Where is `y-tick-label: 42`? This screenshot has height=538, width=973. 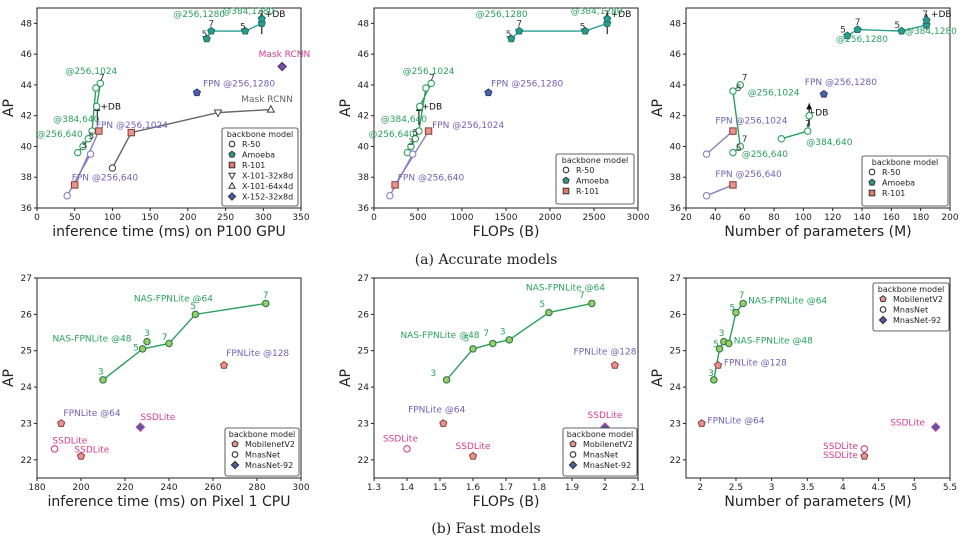
y-tick-label: 42 is located at coordinates (26, 117).